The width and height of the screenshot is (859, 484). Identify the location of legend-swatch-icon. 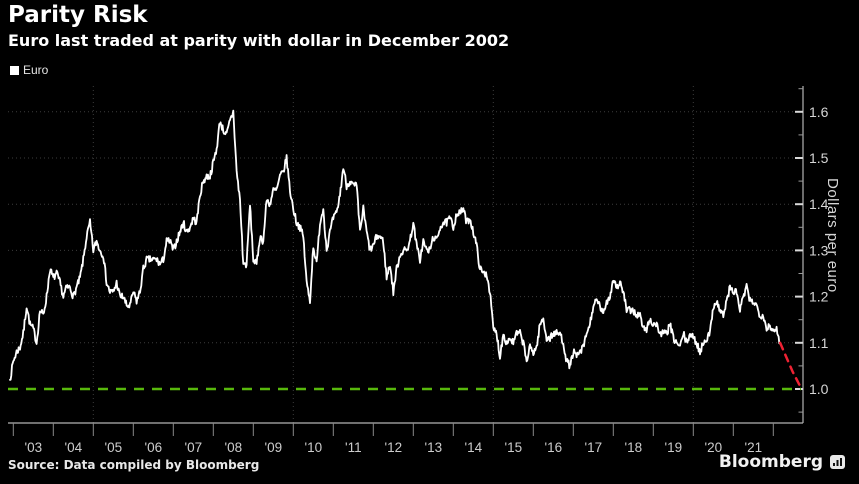
(14, 70).